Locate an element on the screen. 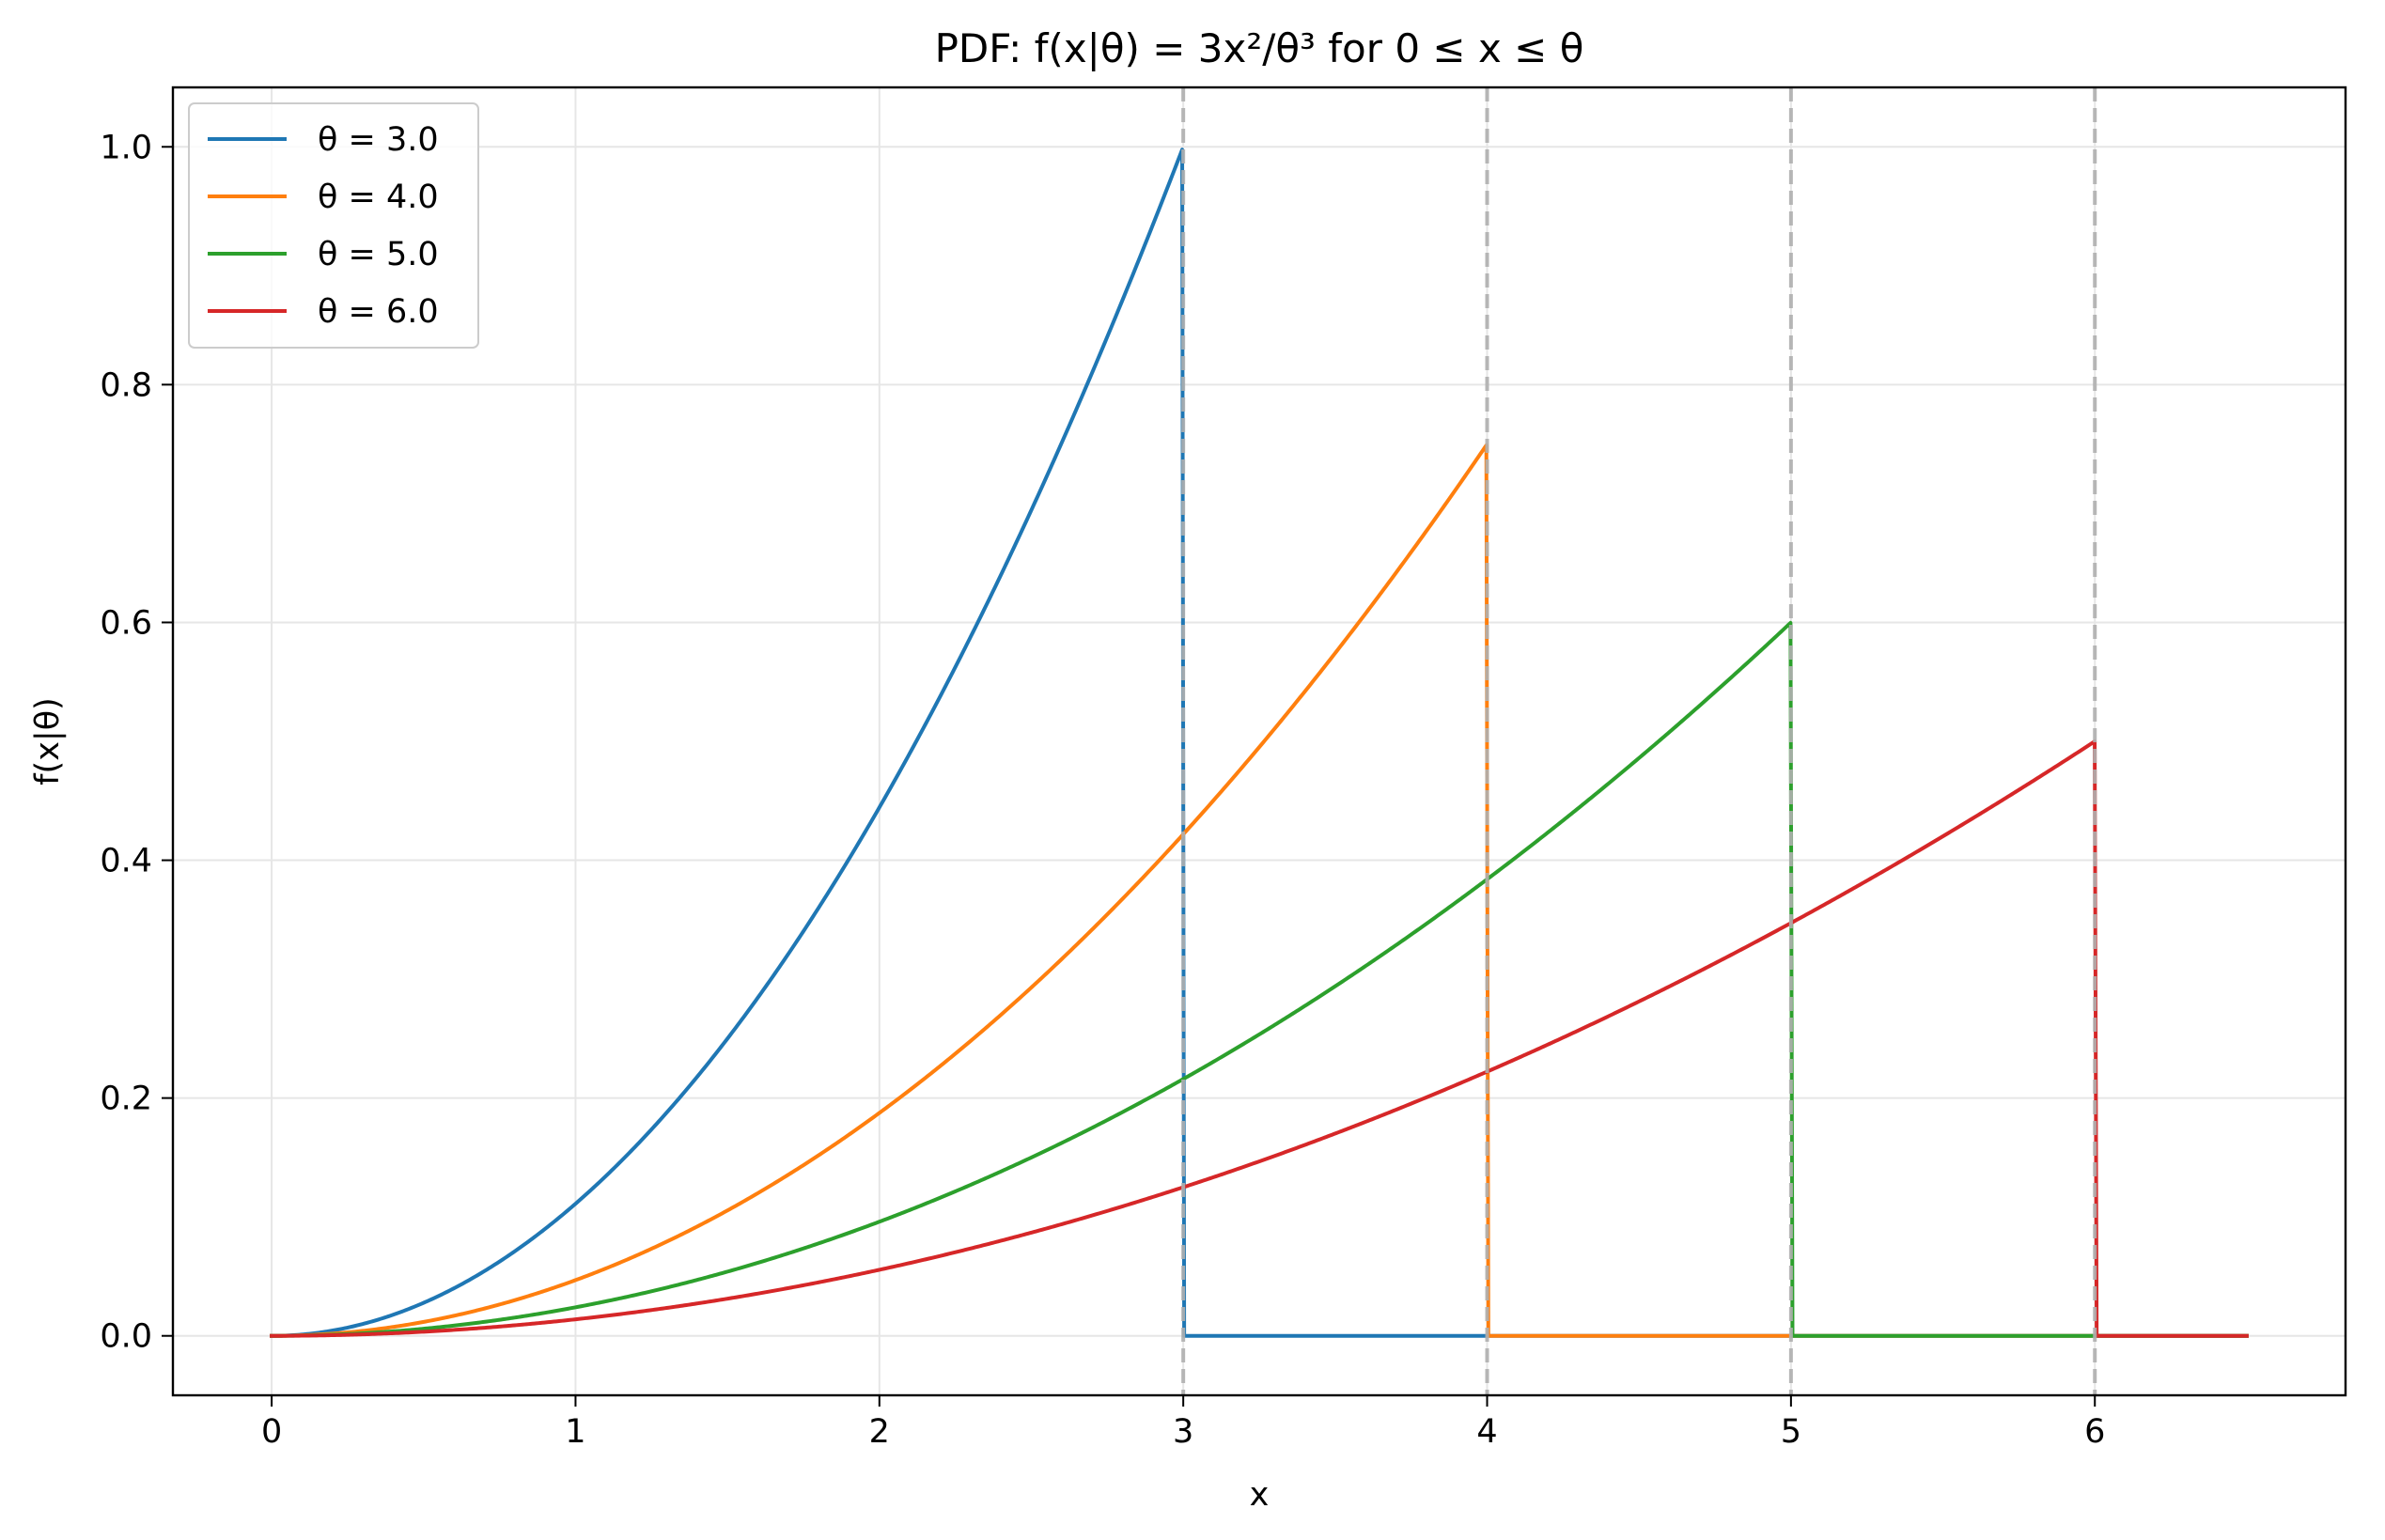 This screenshot has width=2385, height=1540. x-tick-label: 2 is located at coordinates (879, 1432).